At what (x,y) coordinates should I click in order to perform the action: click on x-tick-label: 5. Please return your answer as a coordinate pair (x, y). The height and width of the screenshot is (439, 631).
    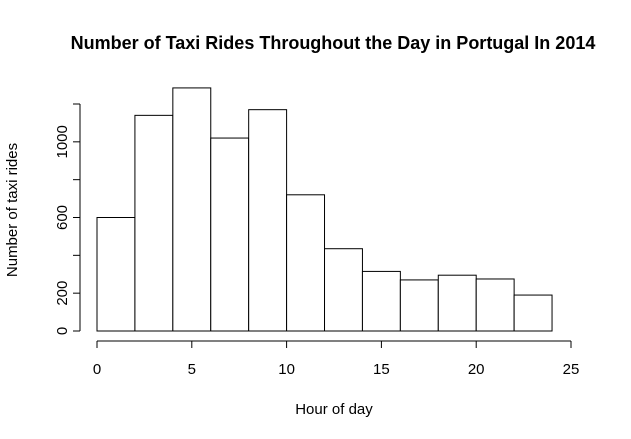
    Looking at the image, I should click on (192, 369).